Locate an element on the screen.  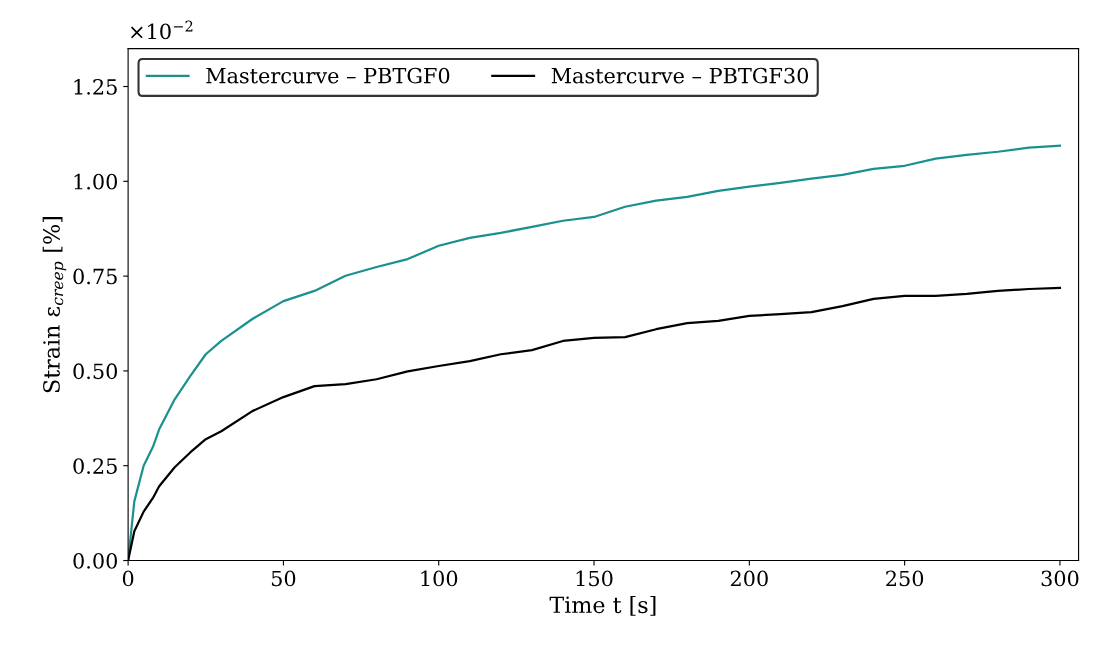
legend-label: Mastercurve – PBTGF30 is located at coordinates (680, 75).